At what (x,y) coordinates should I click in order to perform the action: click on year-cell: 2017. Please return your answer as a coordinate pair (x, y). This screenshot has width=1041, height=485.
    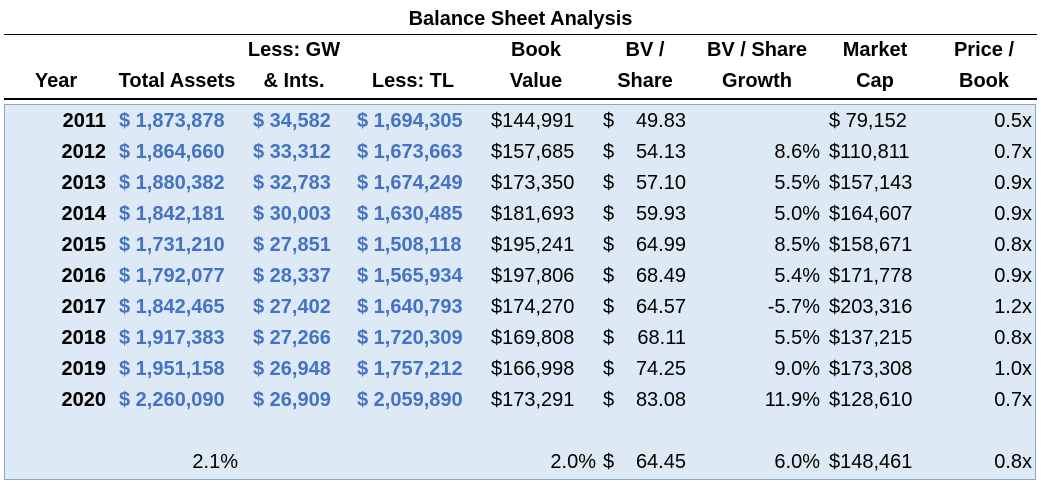
    Looking at the image, I should click on (84, 307).